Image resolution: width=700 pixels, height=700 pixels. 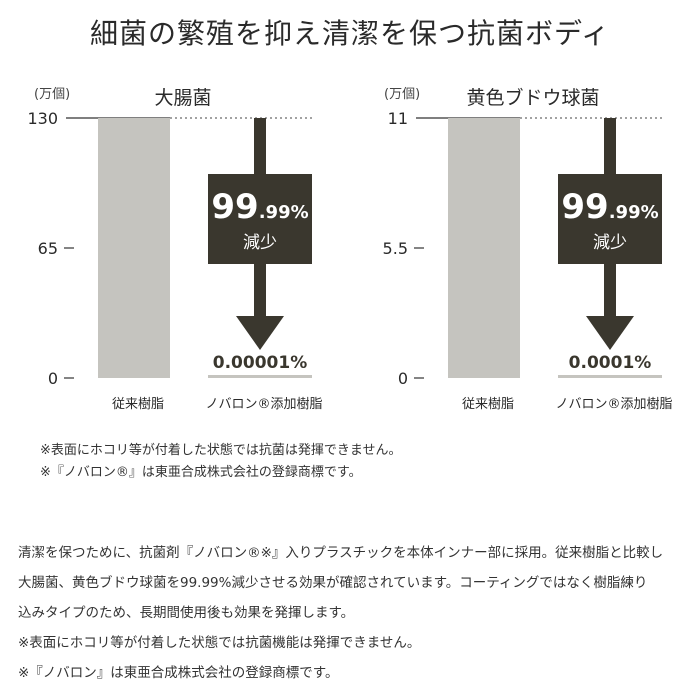 I want to click on y-tick-label: 11, so click(x=398, y=118).